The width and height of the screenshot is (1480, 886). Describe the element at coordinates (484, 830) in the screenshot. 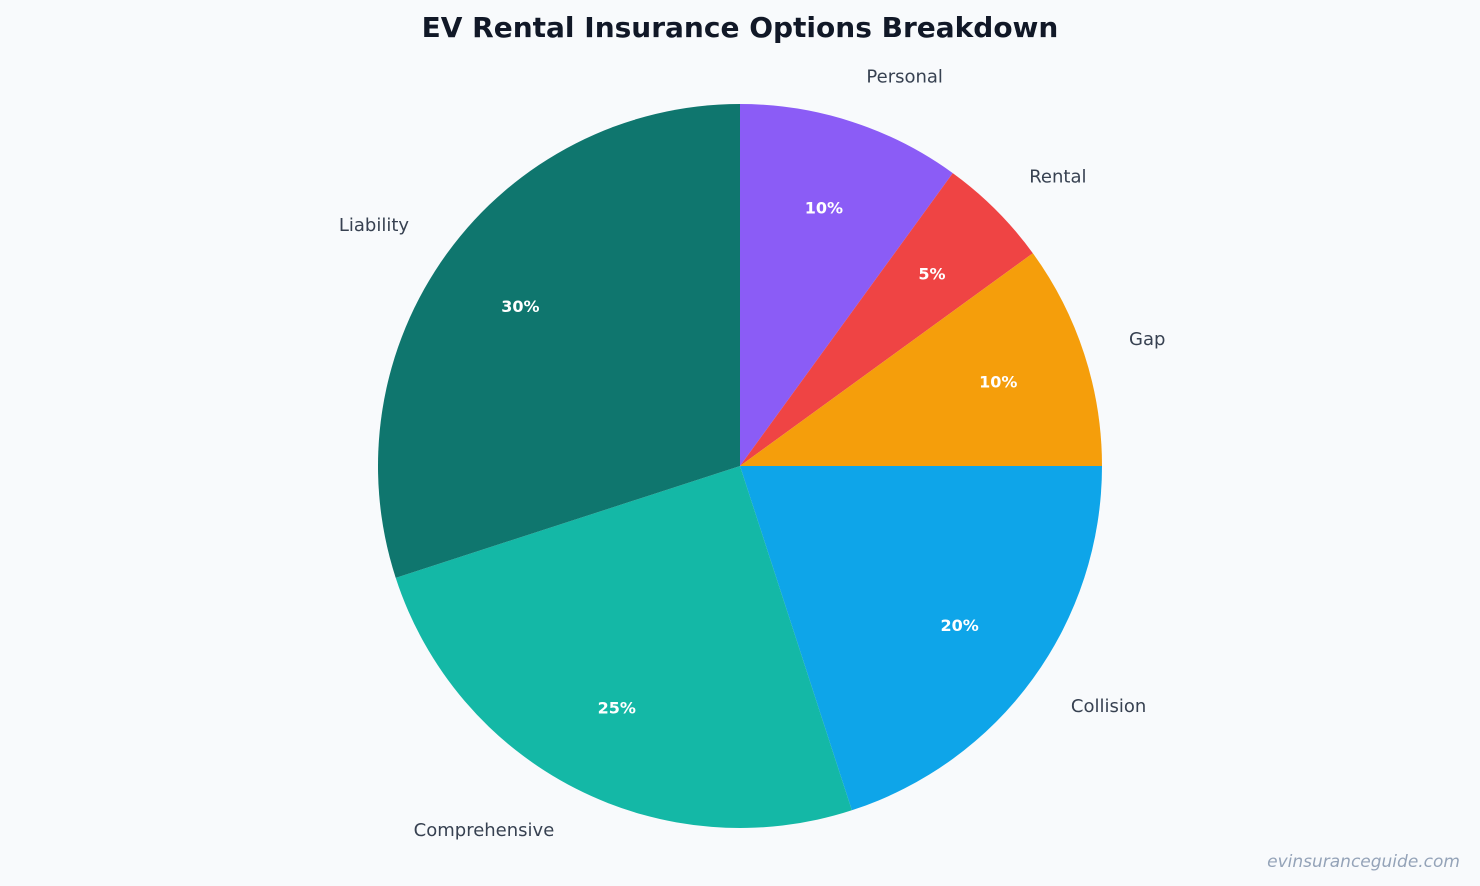

I see `category-label-comprehensive: Comprehensive` at that location.